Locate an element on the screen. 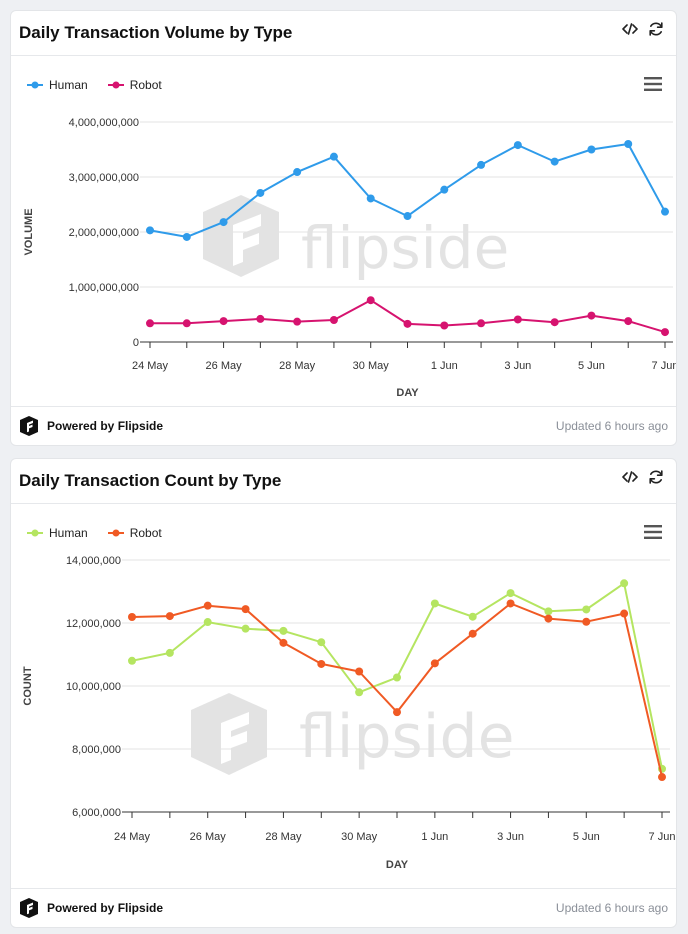  watermark-logo-mark is located at coordinates (235, 738).